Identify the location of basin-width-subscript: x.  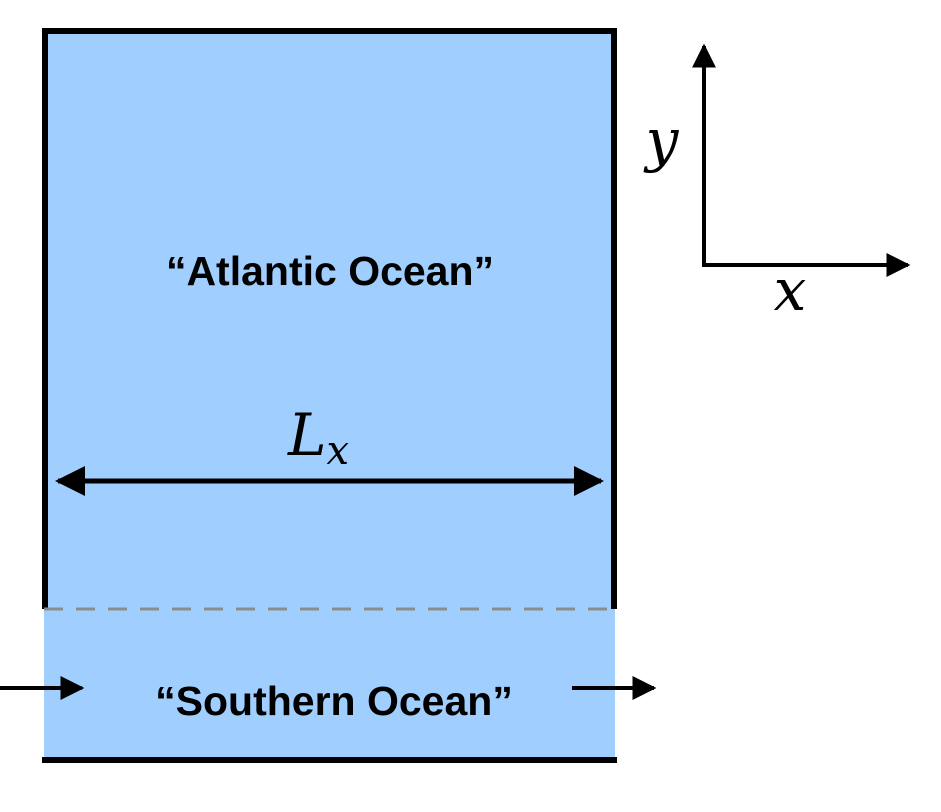
(338, 451).